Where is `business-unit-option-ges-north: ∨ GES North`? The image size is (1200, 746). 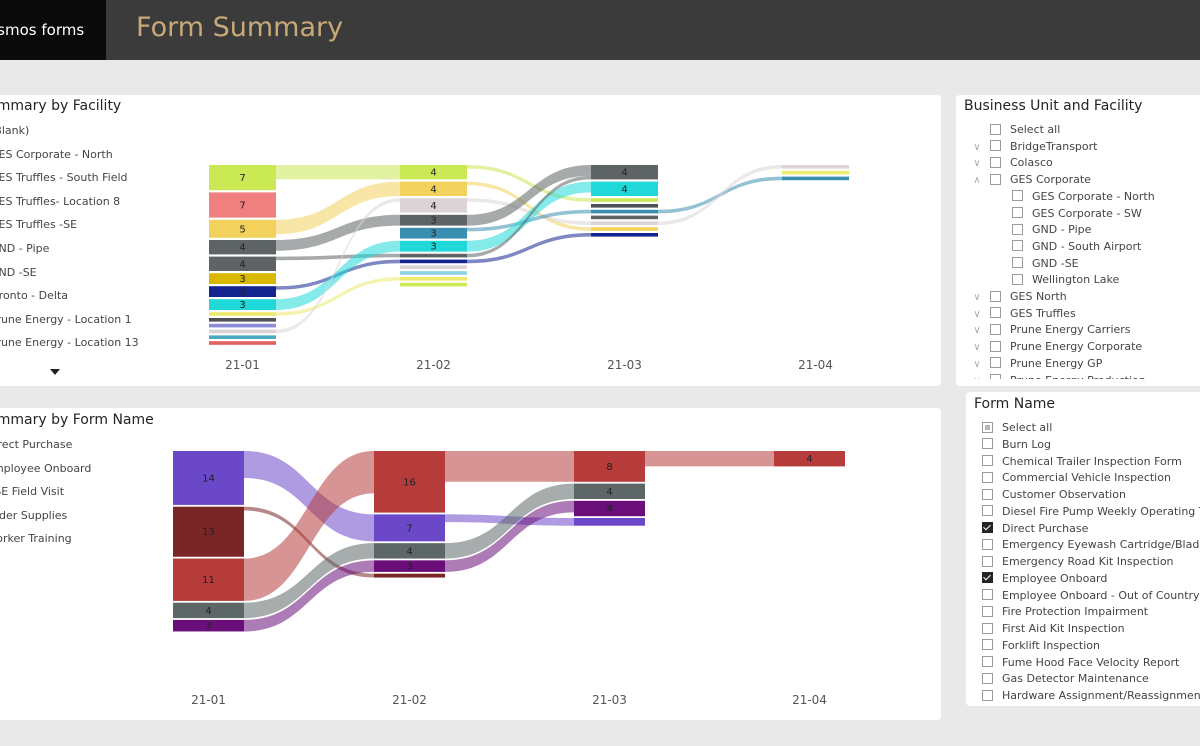
business-unit-option-ges-north: ∨ GES North is located at coordinates (1018, 297).